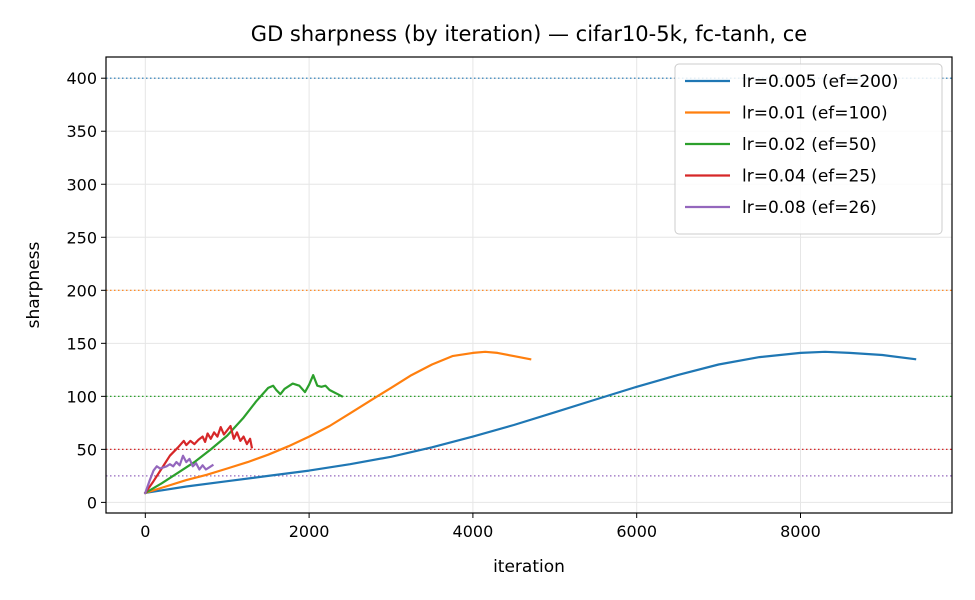 The image size is (975, 600). I want to click on x-tick-label: 0, so click(145, 531).